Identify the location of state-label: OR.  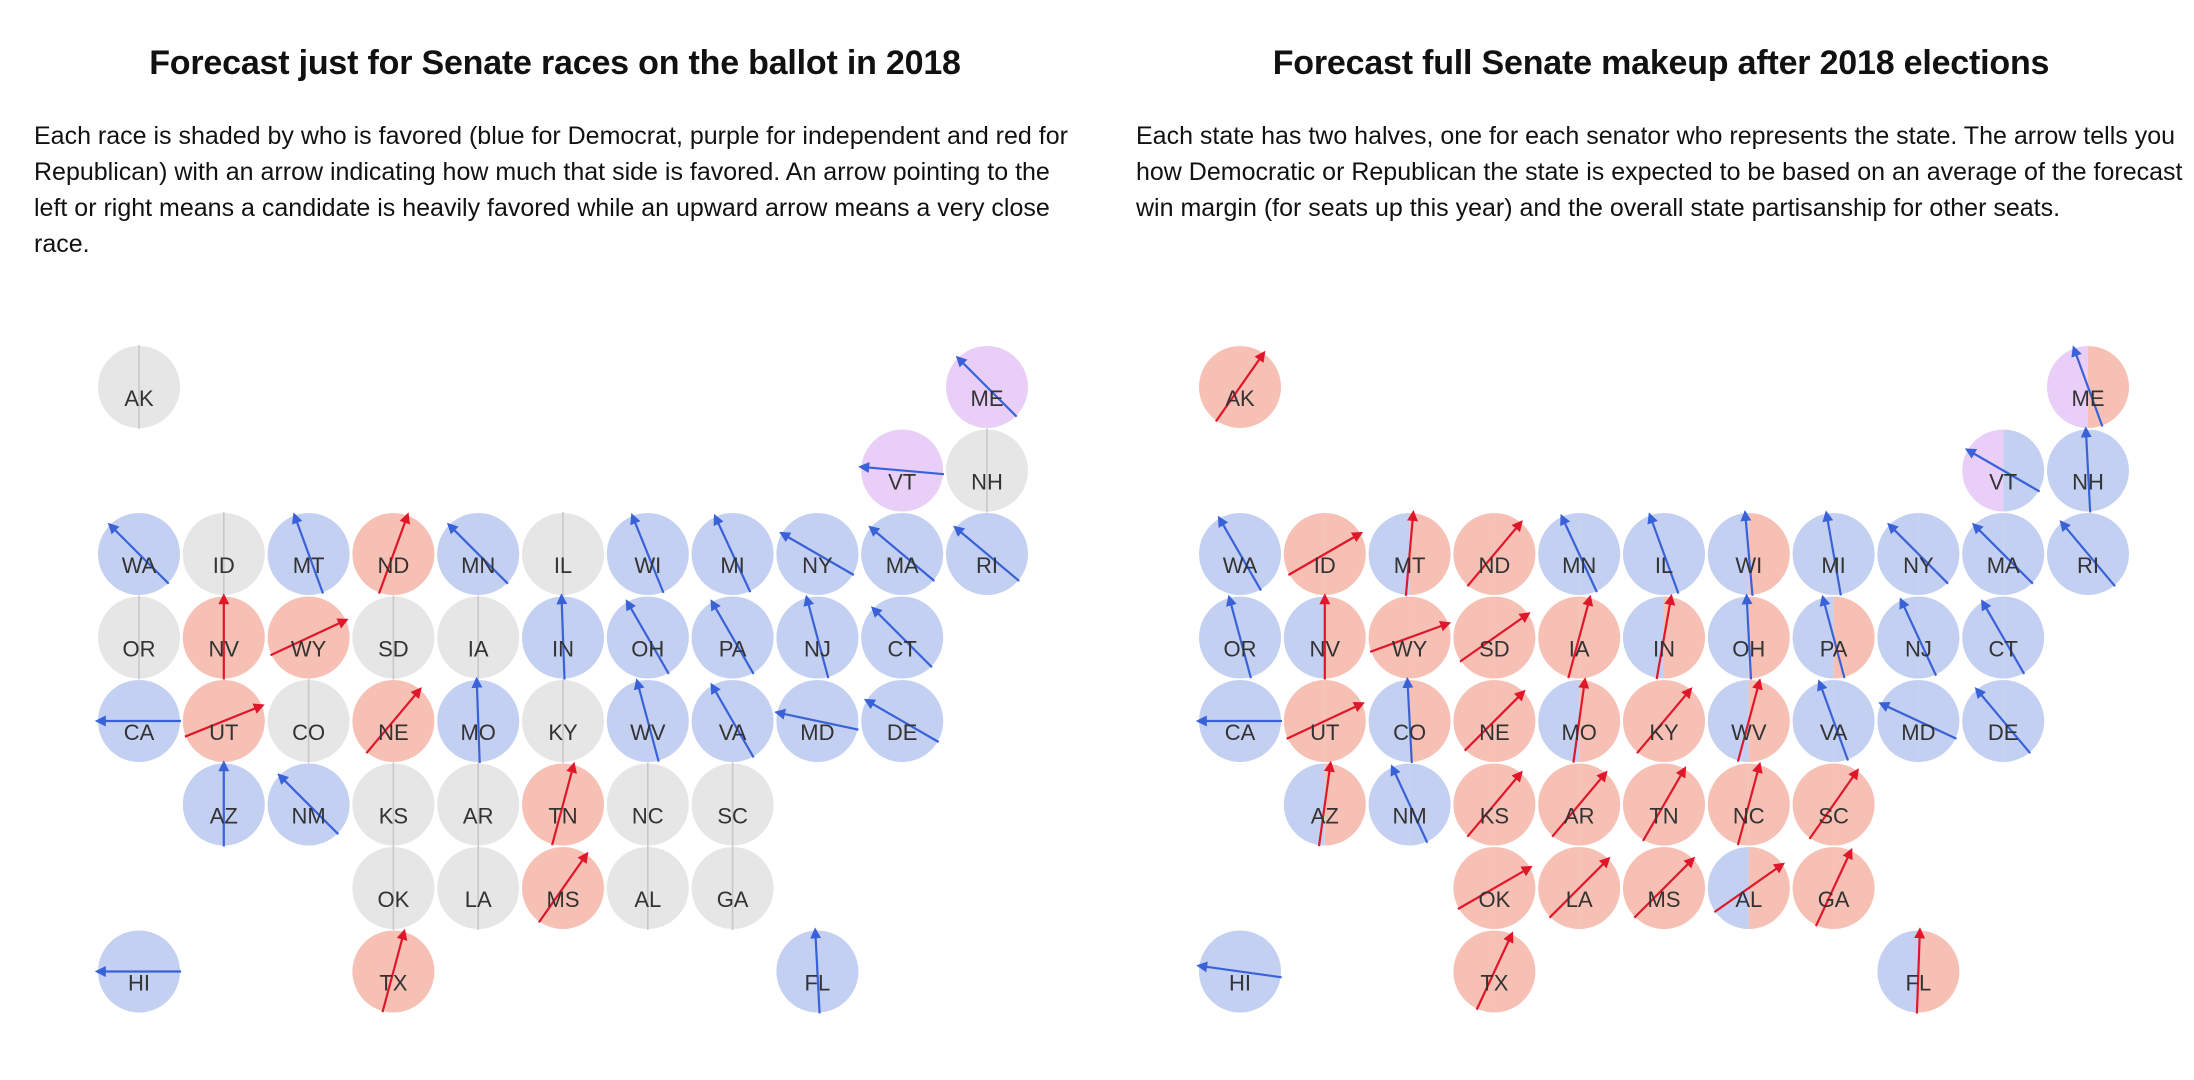
(1240, 649).